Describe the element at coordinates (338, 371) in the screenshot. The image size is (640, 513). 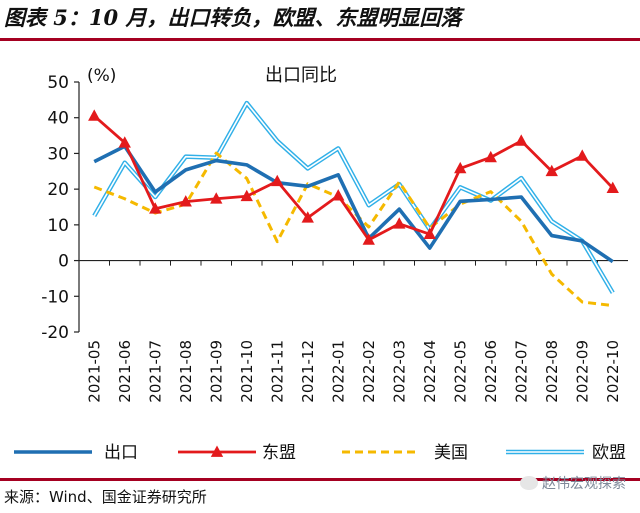
I see `x-tick-label: 2022-01` at that location.